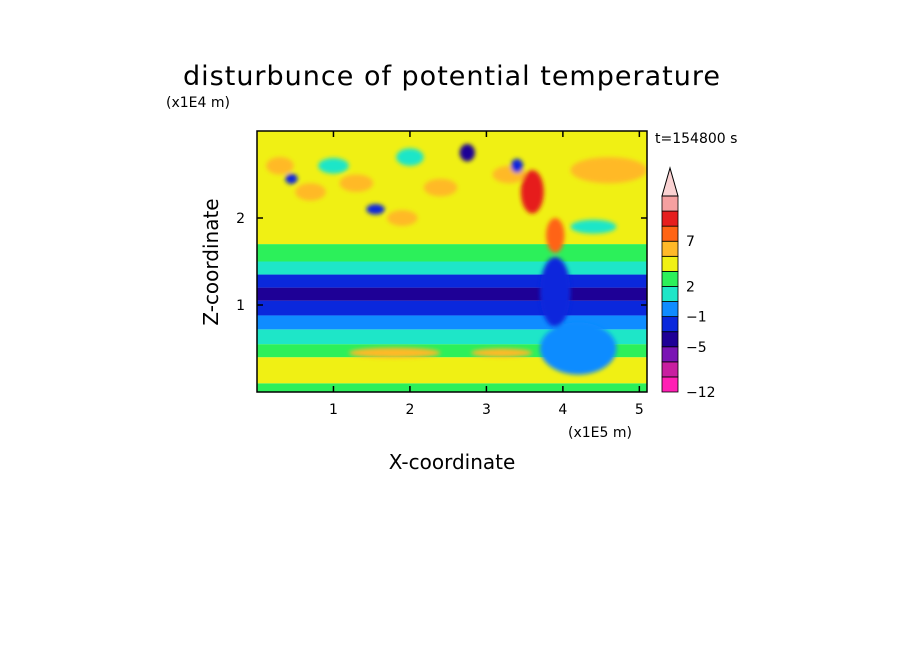 This screenshot has width=904, height=654. Describe the element at coordinates (690, 242) in the screenshot. I see `colorbar-label-10: 7` at that location.